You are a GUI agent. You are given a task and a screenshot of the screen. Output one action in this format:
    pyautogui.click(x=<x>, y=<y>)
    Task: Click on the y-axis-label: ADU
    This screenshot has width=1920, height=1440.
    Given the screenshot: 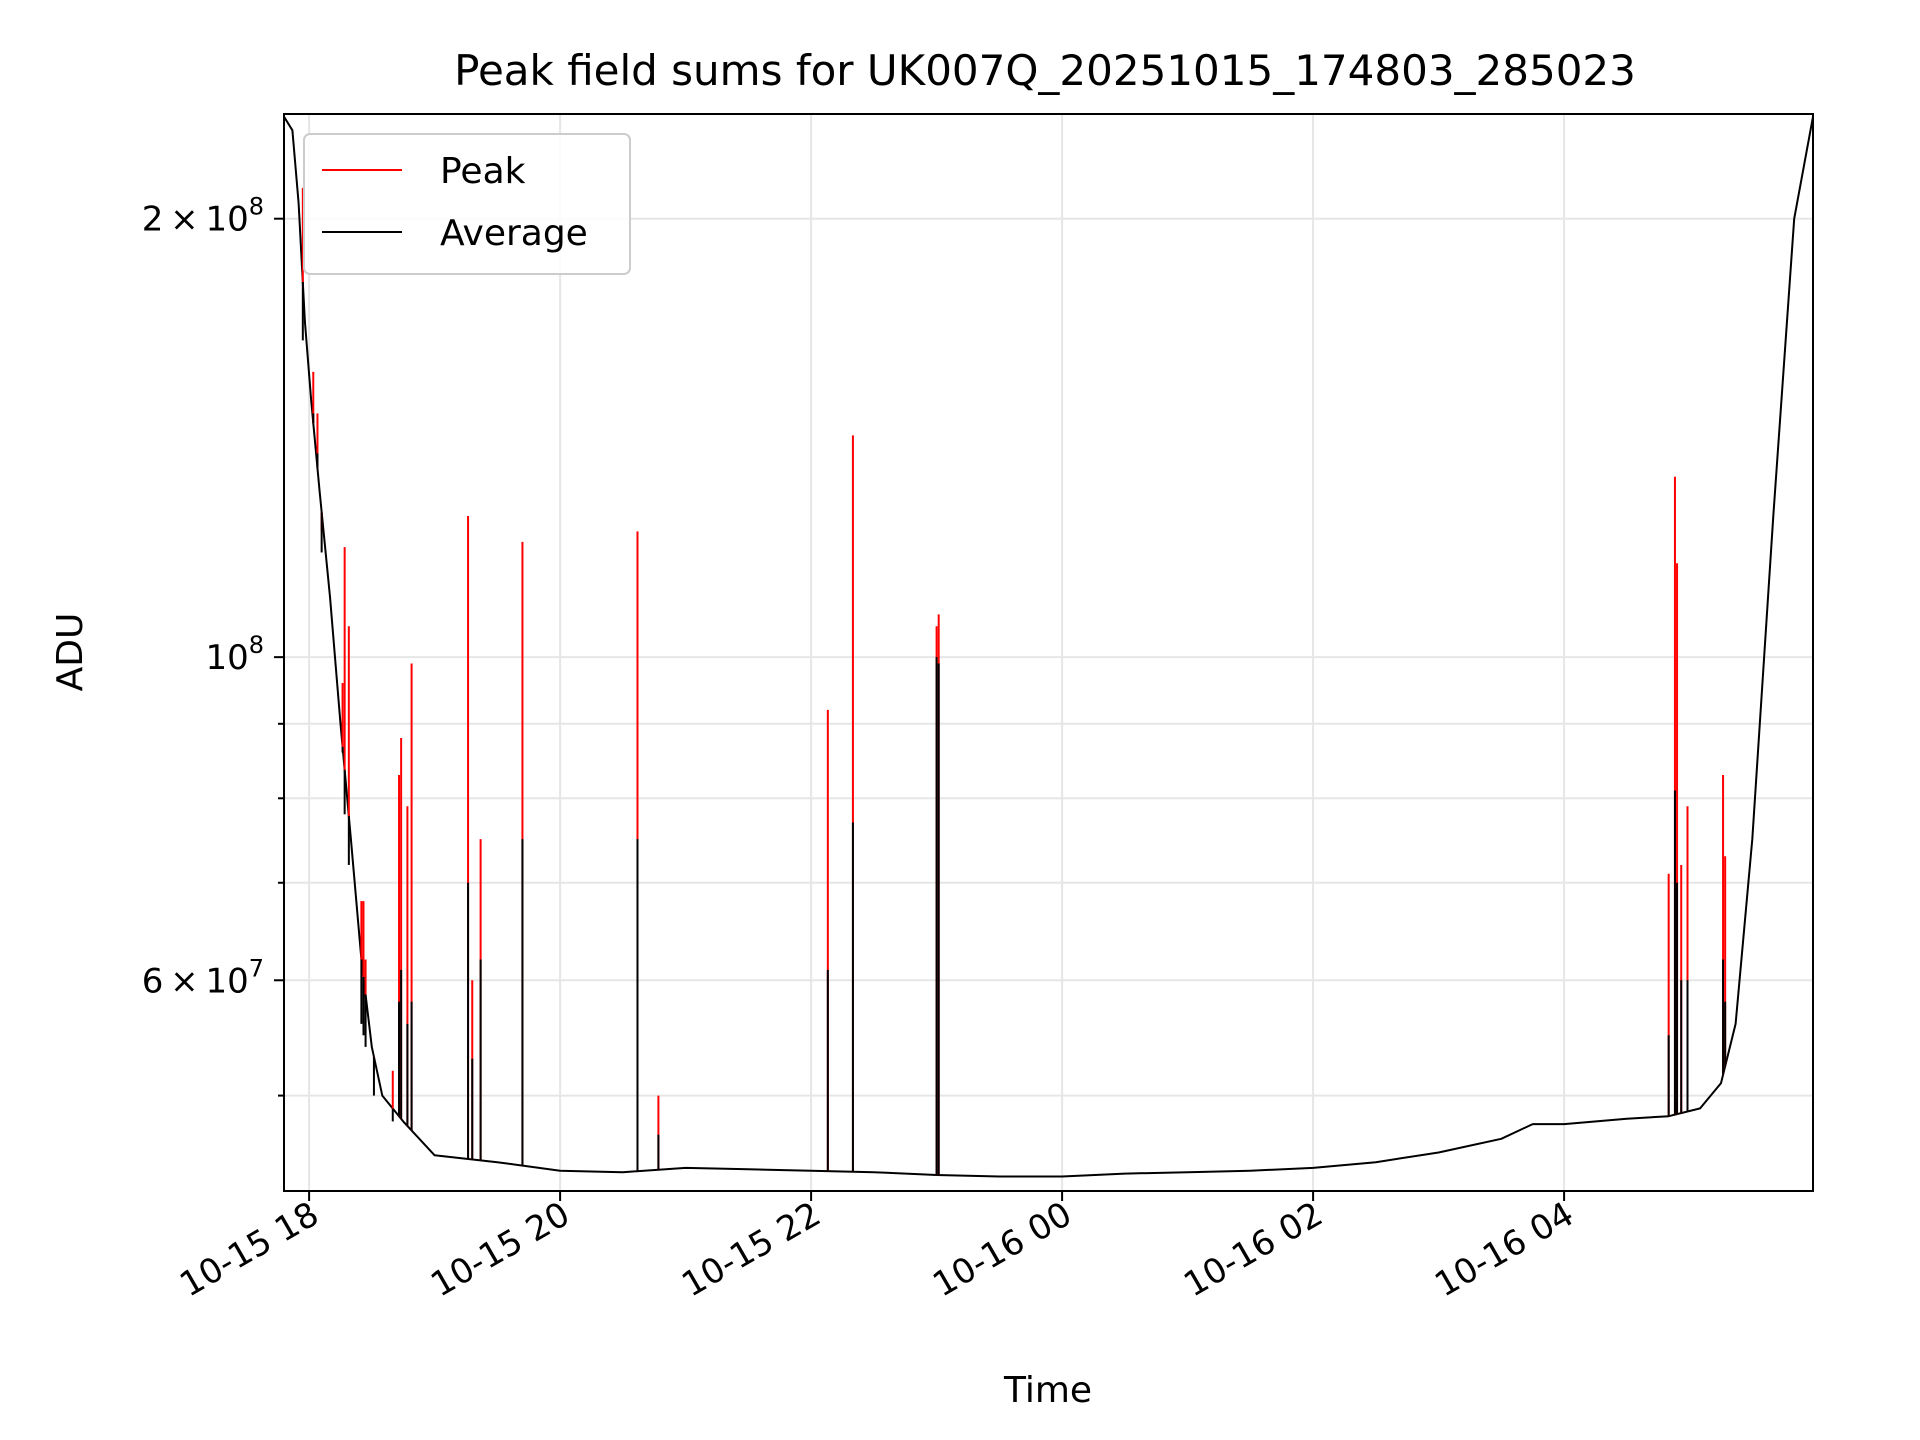 What is the action you would take?
    pyautogui.click(x=70, y=652)
    